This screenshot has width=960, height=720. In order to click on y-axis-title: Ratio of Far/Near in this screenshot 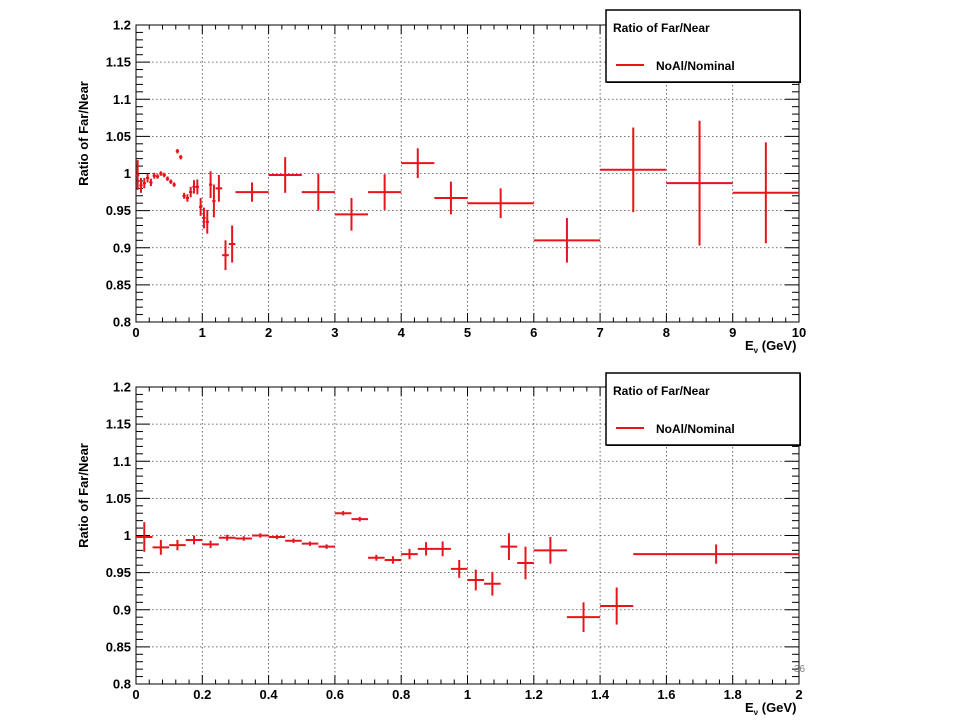, I will do `click(83, 133)`.